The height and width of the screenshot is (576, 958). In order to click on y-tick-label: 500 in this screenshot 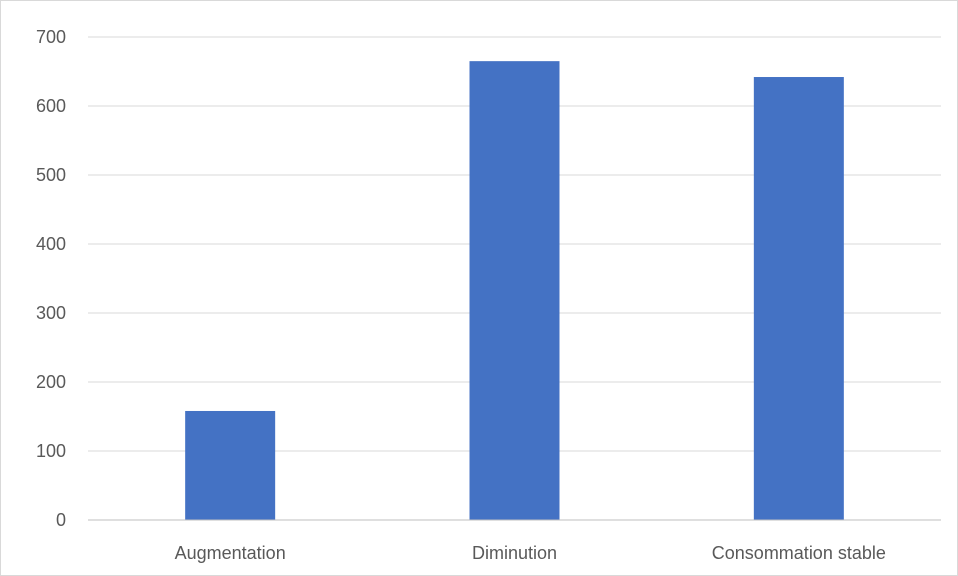, I will do `click(51, 175)`.